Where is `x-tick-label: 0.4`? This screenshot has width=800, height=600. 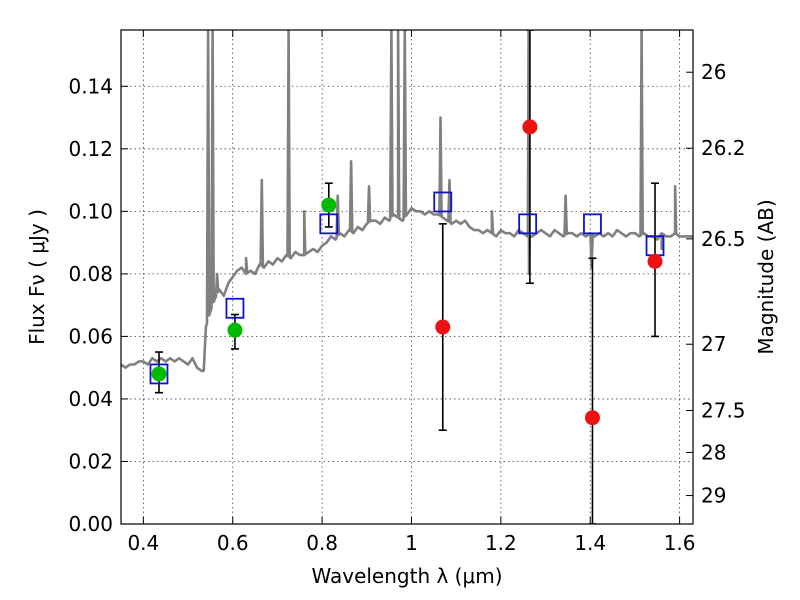
x-tick-label: 0.4 is located at coordinates (143, 543).